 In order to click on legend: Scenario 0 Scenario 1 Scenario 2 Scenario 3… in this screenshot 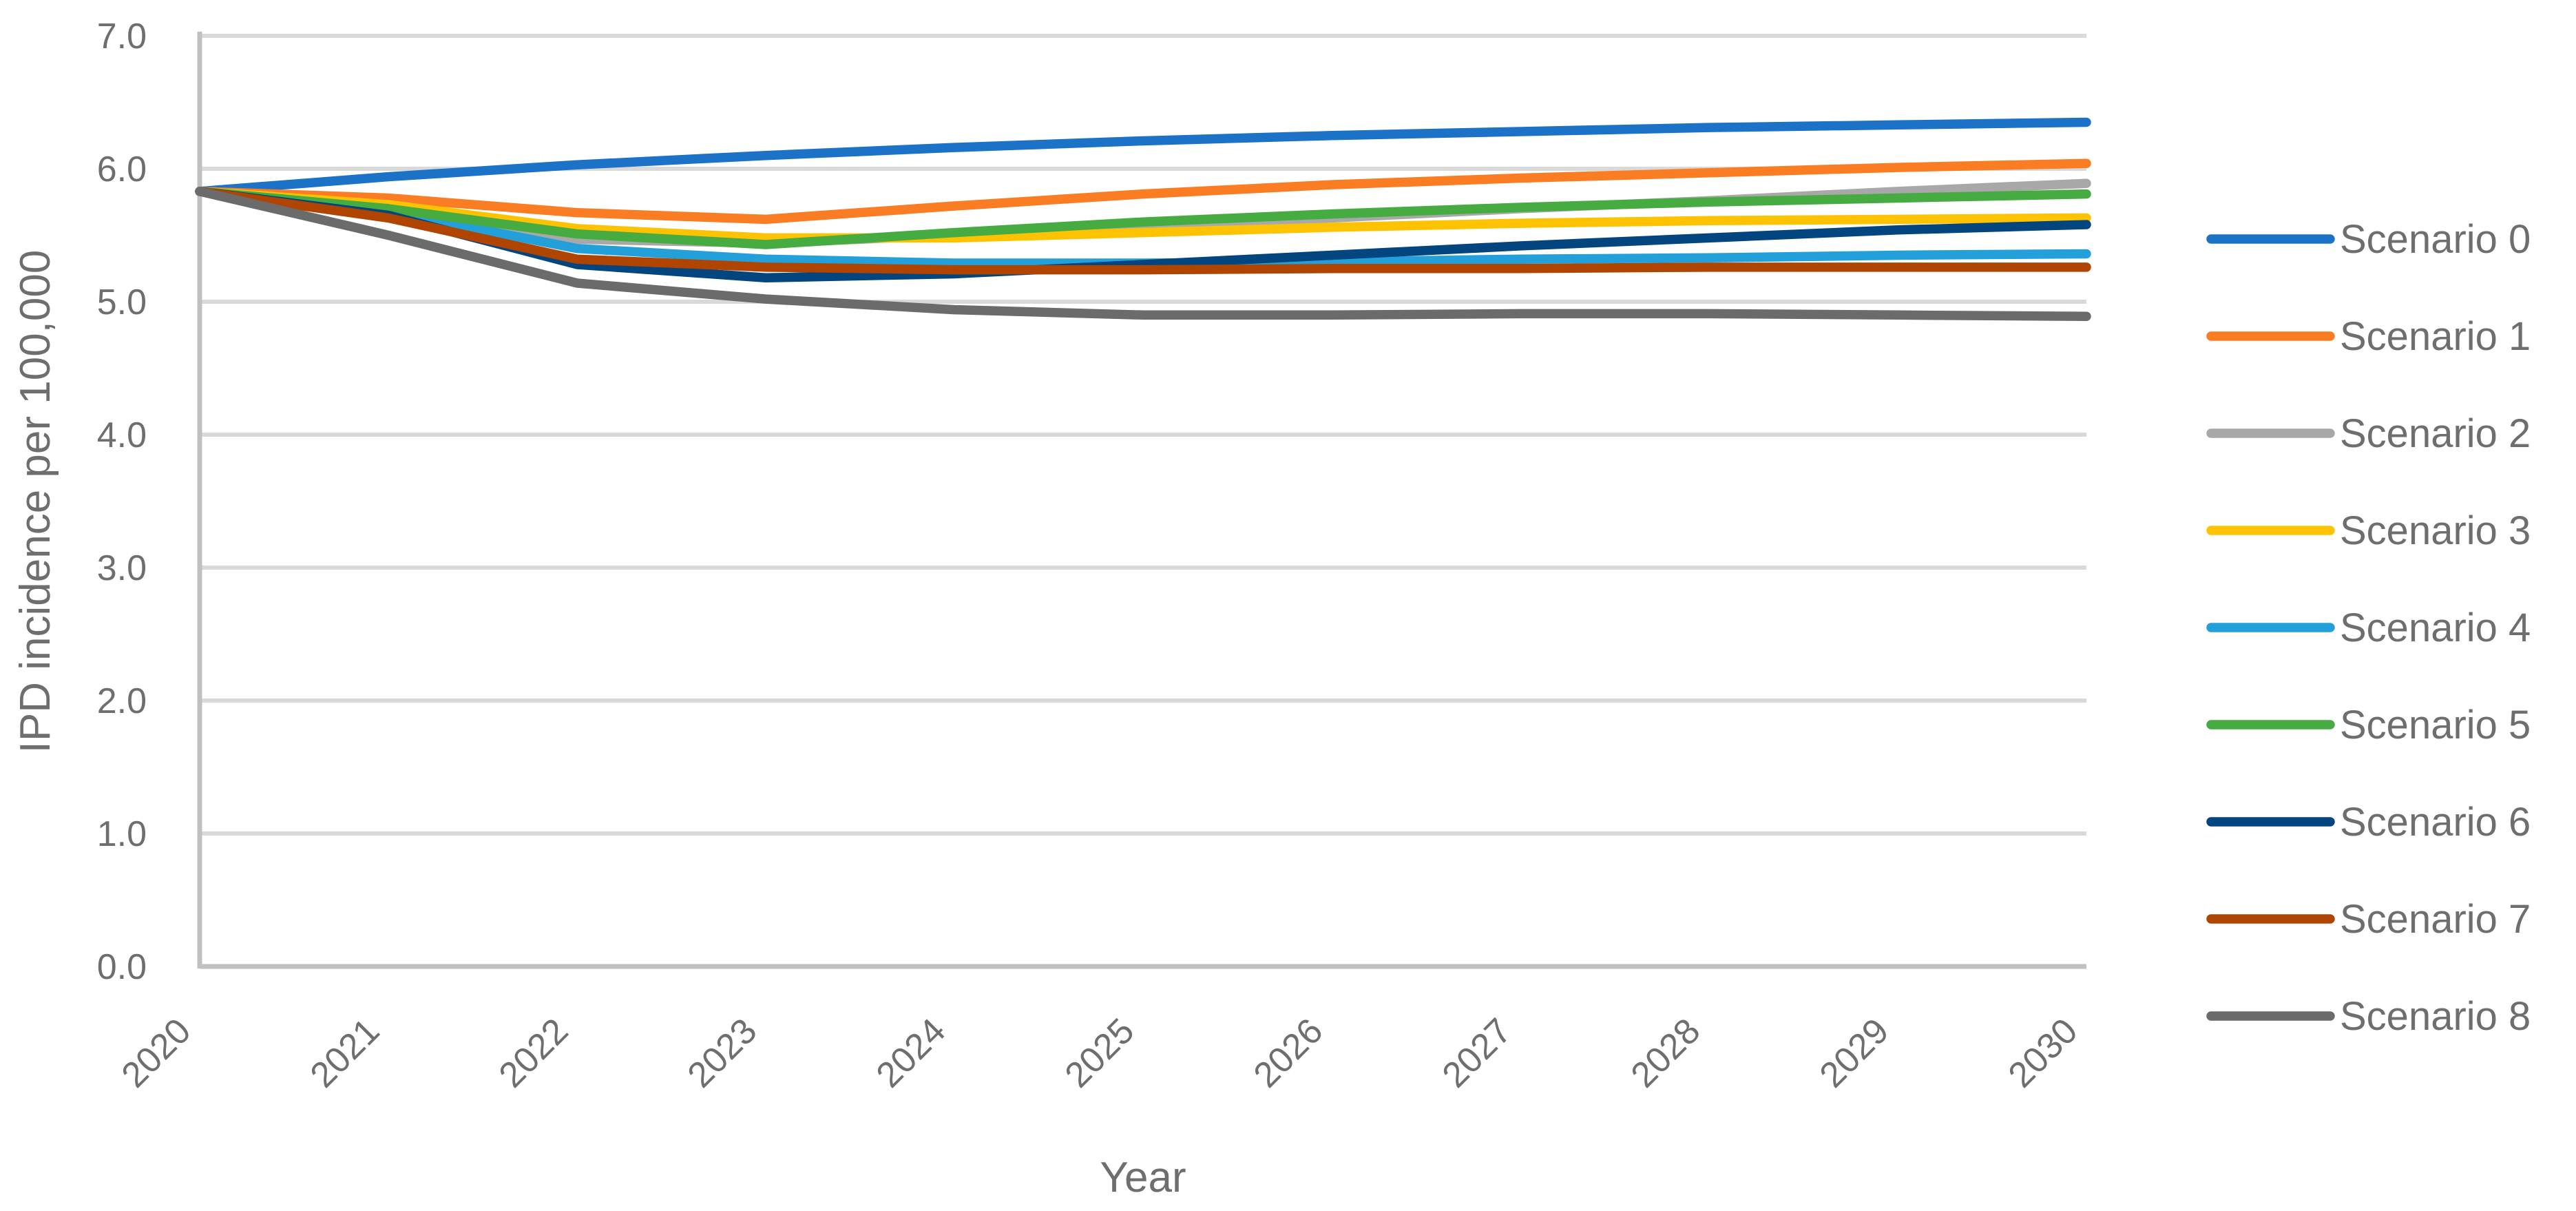, I will do `click(2368, 628)`.